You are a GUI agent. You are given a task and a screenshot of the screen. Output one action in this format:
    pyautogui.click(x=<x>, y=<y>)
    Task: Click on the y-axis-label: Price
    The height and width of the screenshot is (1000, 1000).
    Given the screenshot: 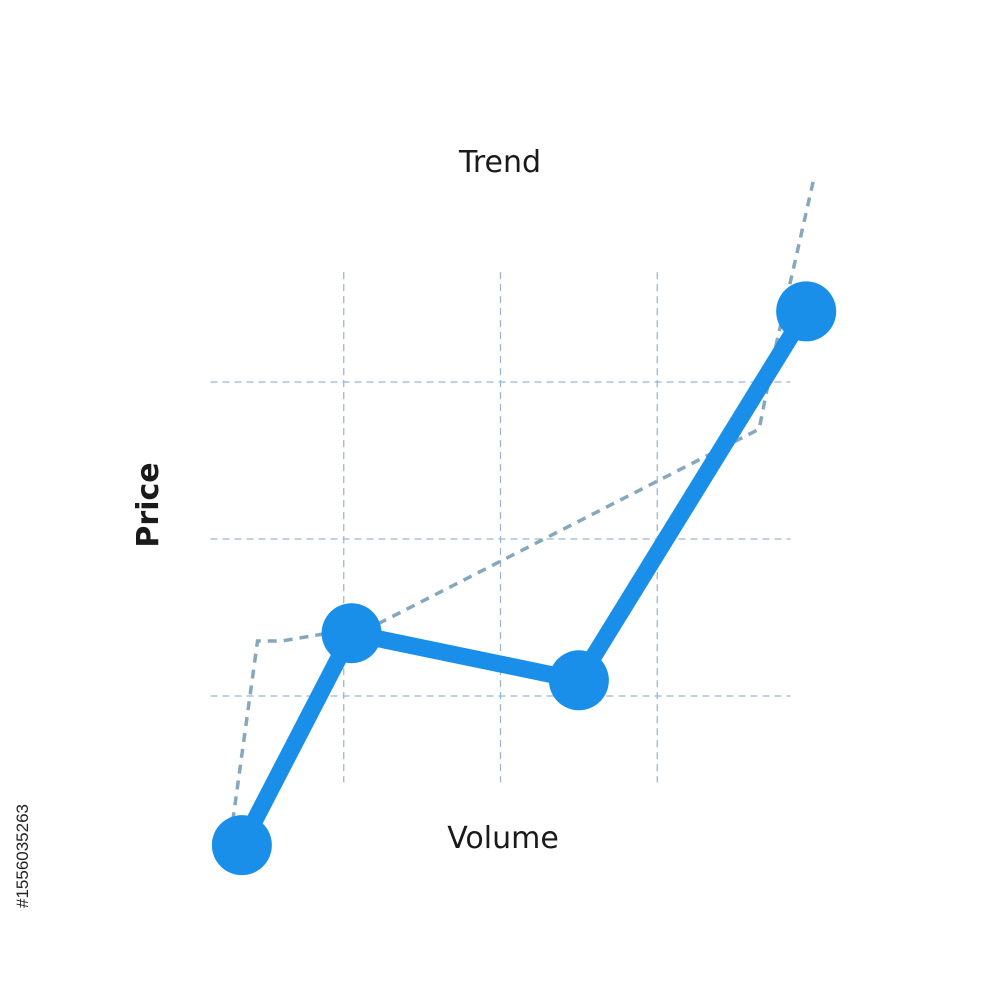 What is the action you would take?
    pyautogui.click(x=148, y=504)
    